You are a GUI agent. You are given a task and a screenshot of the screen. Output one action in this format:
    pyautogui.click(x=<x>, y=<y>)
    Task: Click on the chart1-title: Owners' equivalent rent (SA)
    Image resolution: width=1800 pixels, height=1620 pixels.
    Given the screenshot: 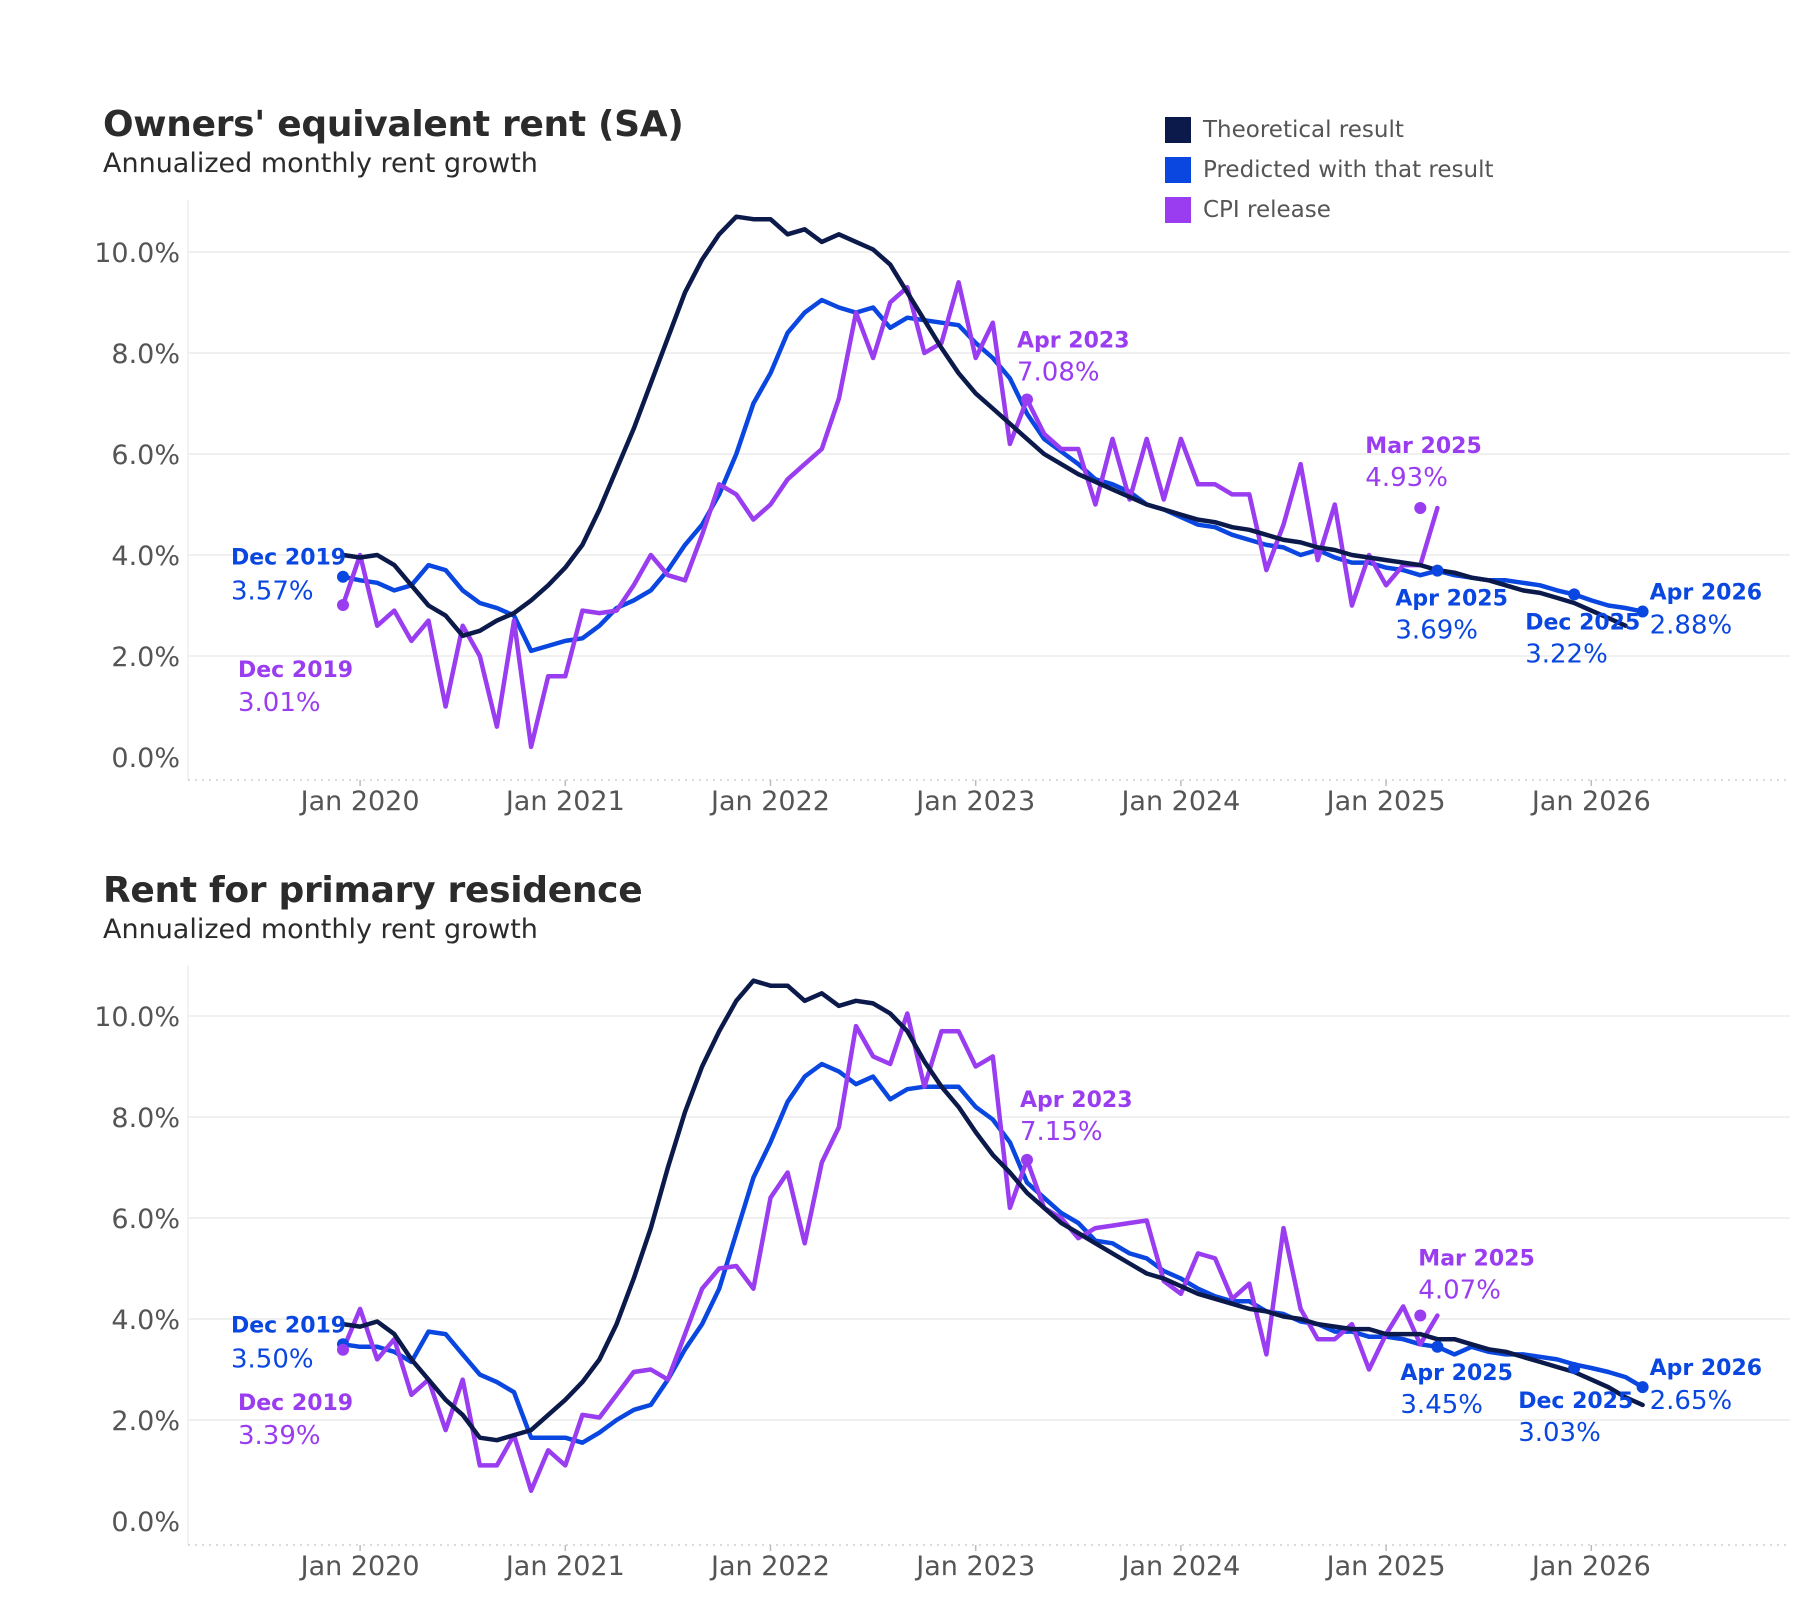 What is the action you would take?
    pyautogui.click(x=393, y=124)
    